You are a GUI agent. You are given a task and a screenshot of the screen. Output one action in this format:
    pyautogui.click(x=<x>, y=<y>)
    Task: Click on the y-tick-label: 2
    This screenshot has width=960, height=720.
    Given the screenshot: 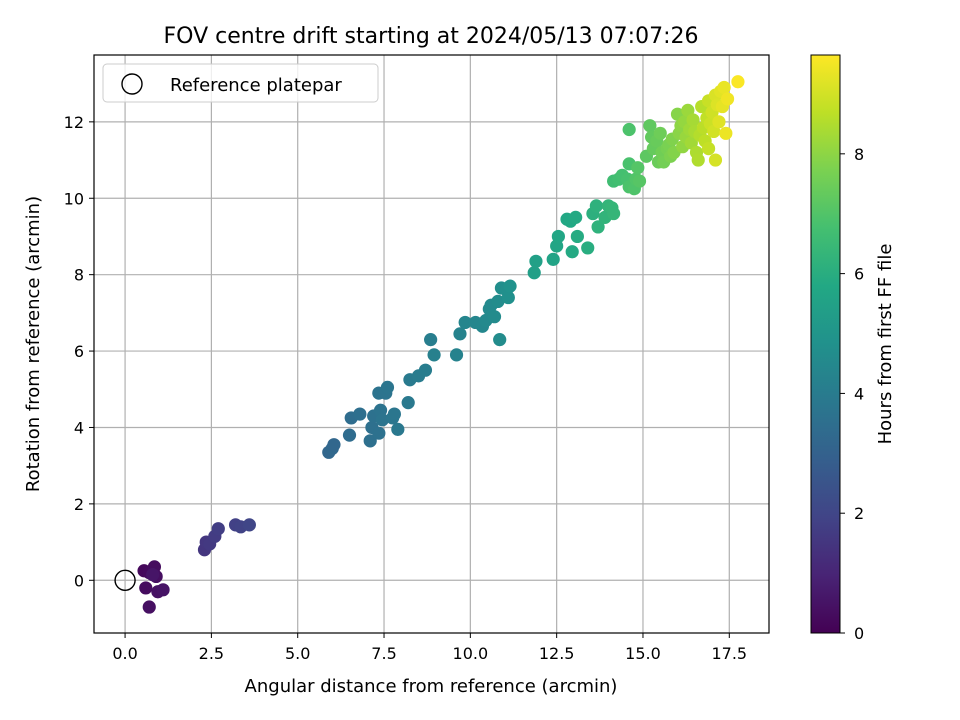 What is the action you would take?
    pyautogui.click(x=79, y=504)
    